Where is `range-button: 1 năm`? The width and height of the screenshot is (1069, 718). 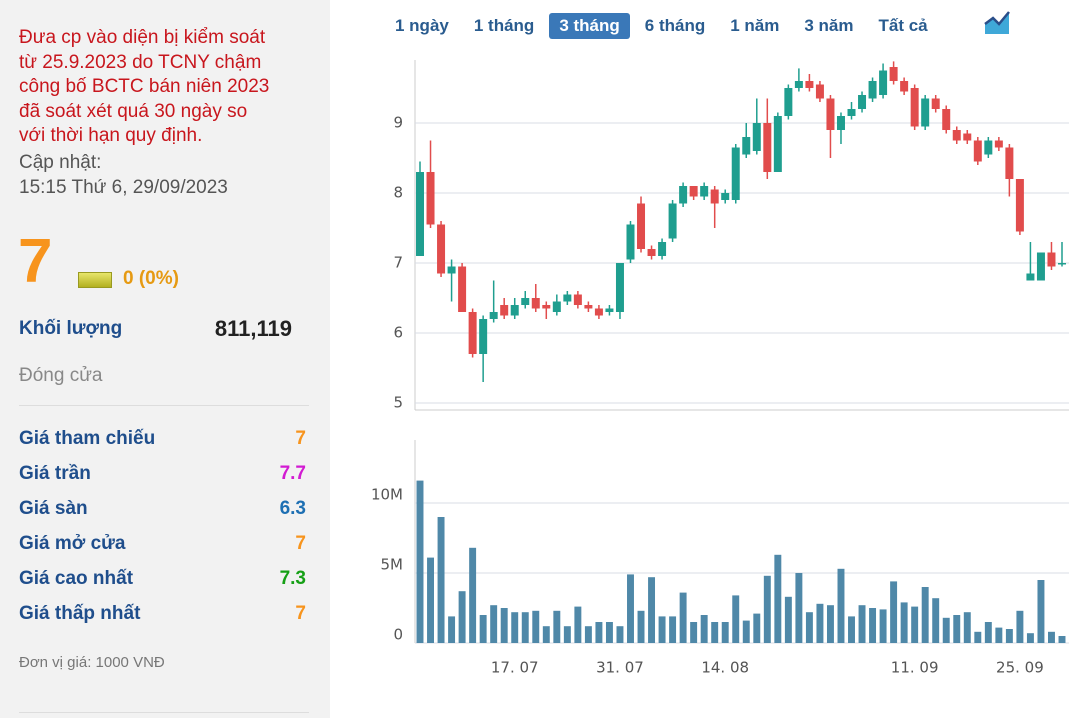
range-button: 1 năm is located at coordinates (755, 25).